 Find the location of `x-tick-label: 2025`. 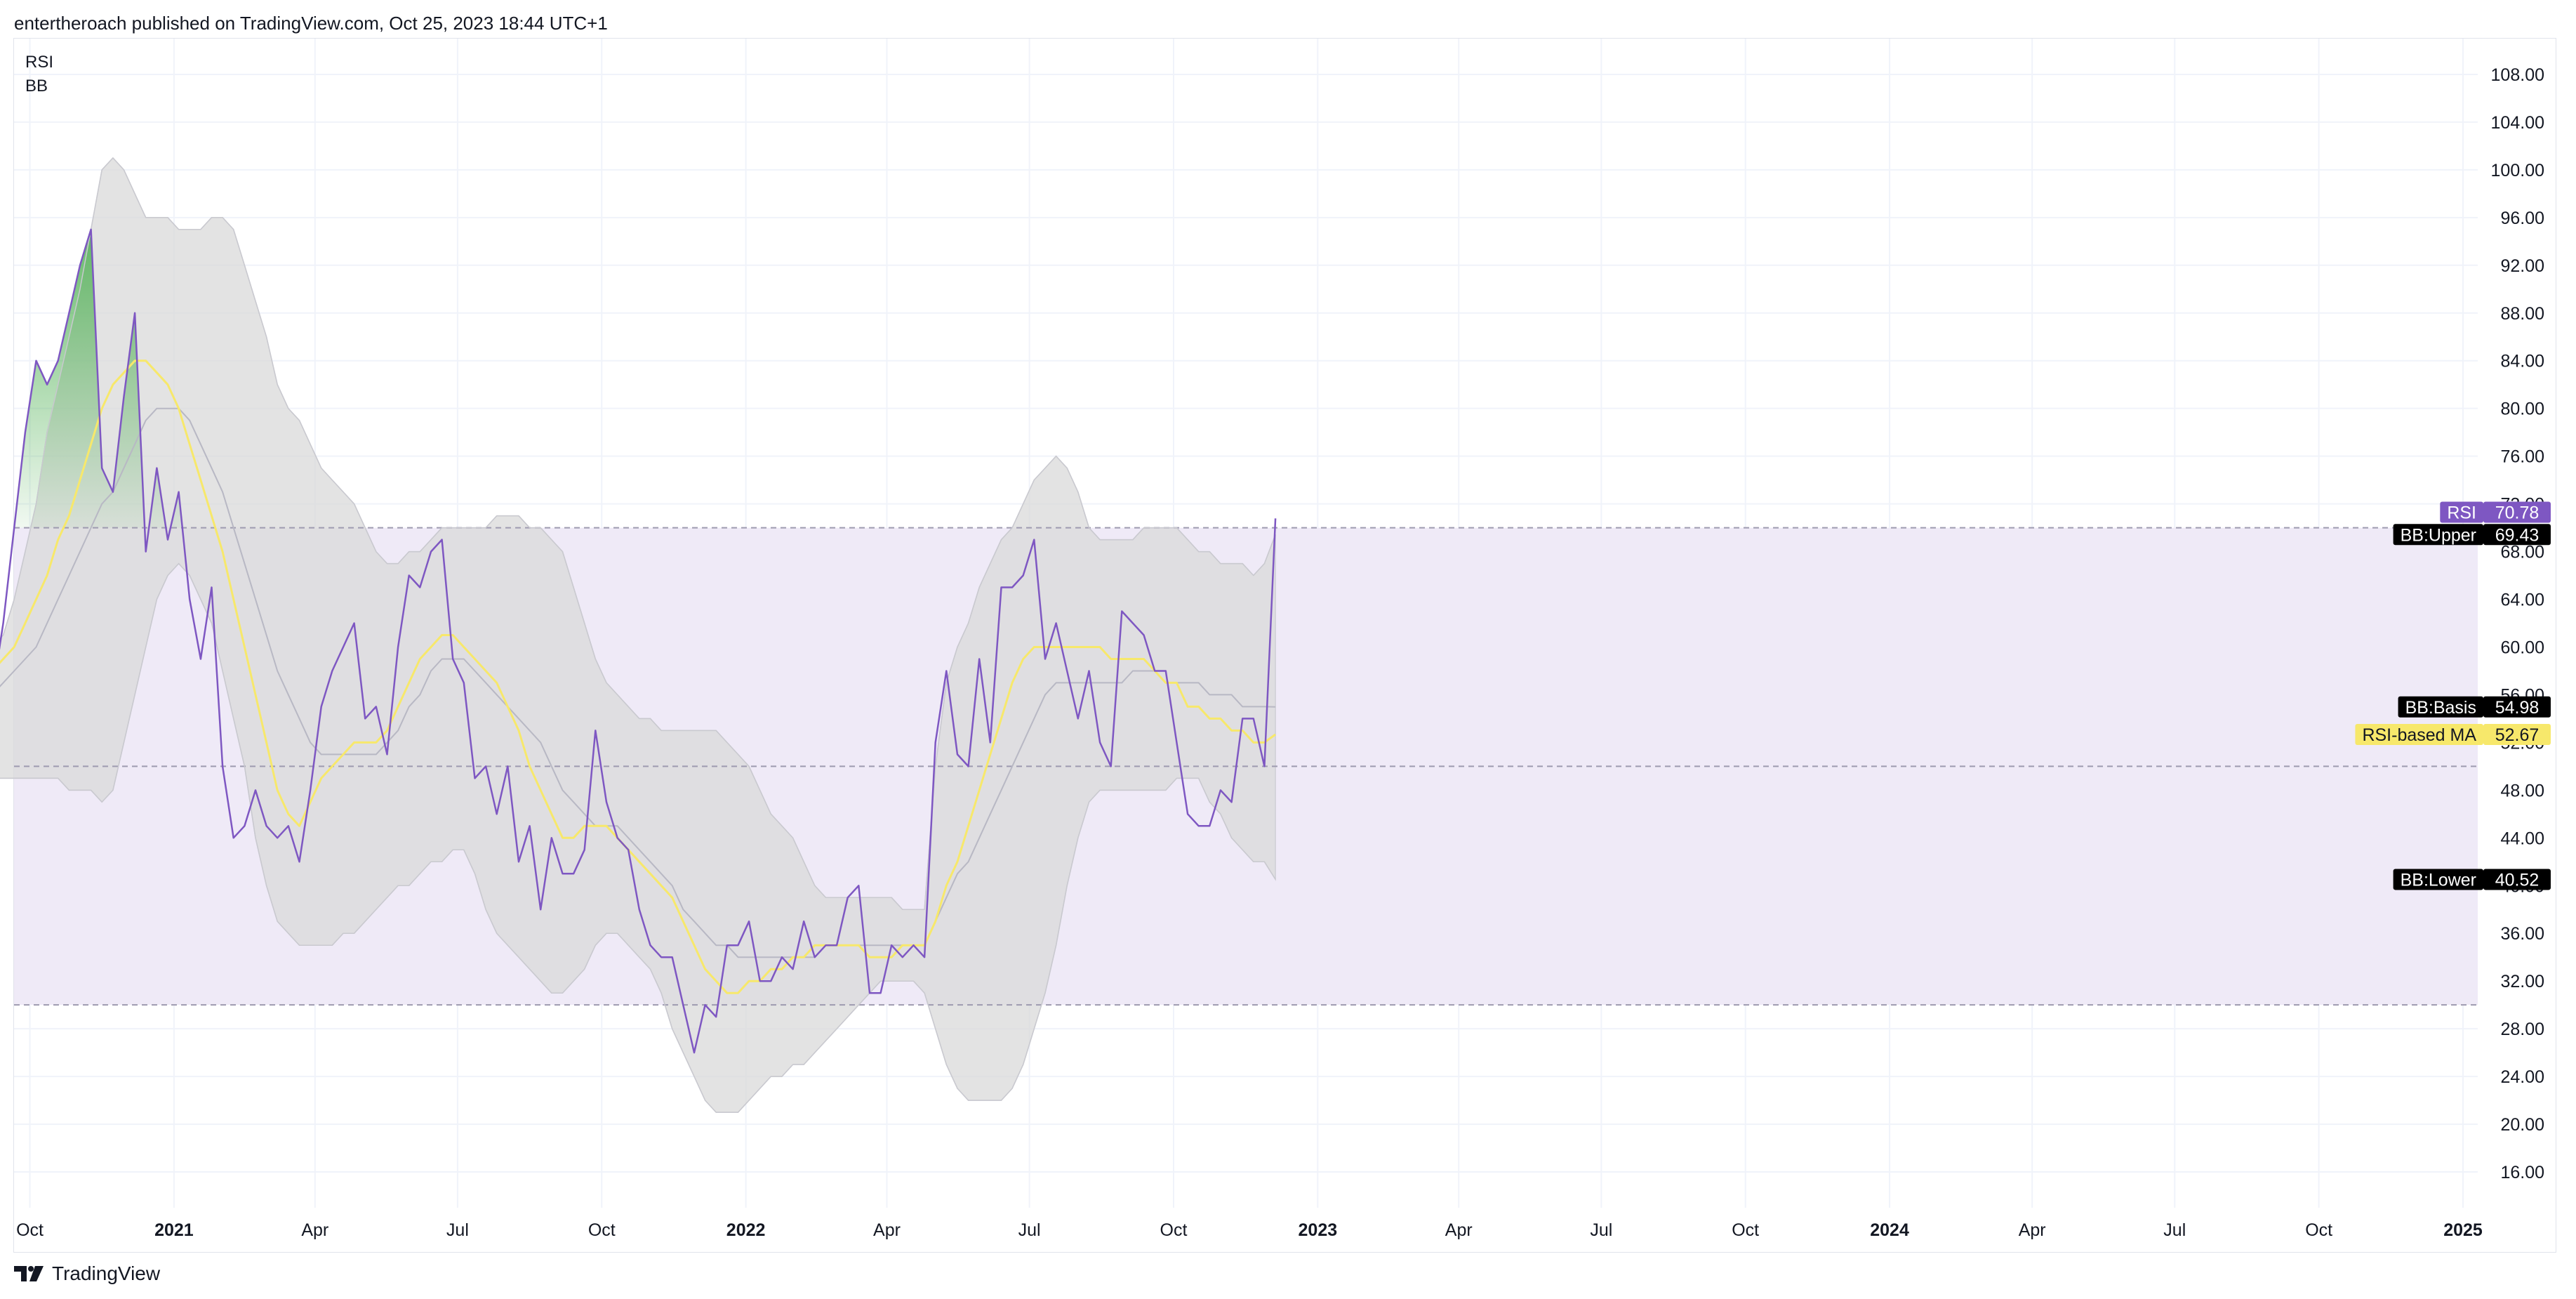

x-tick-label: 2025 is located at coordinates (2463, 1230).